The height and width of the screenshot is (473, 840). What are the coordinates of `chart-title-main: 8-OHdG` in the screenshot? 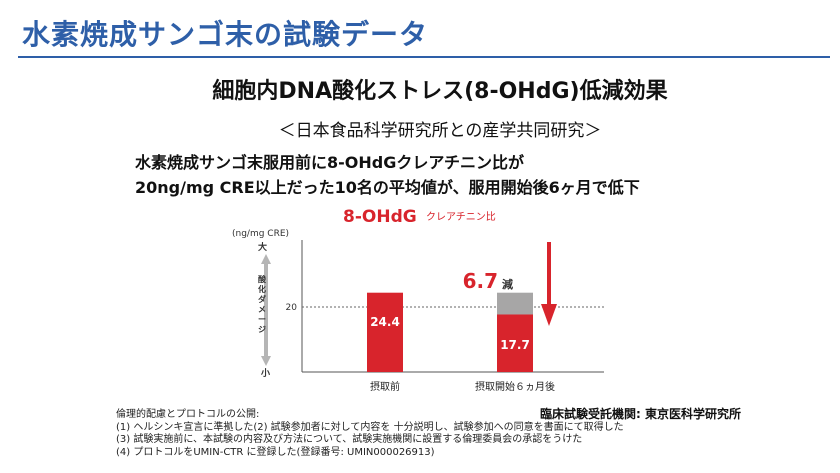 It's located at (380, 217).